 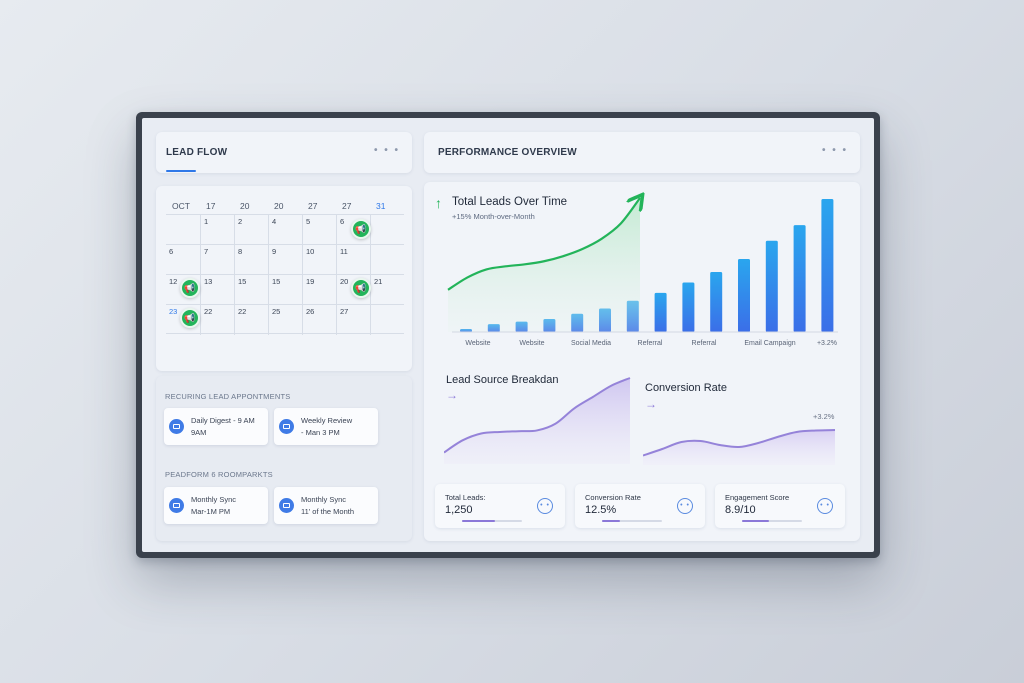 I want to click on metric-card-conversion-rate: Conversion Rate 12.5% • •, so click(x=640, y=506).